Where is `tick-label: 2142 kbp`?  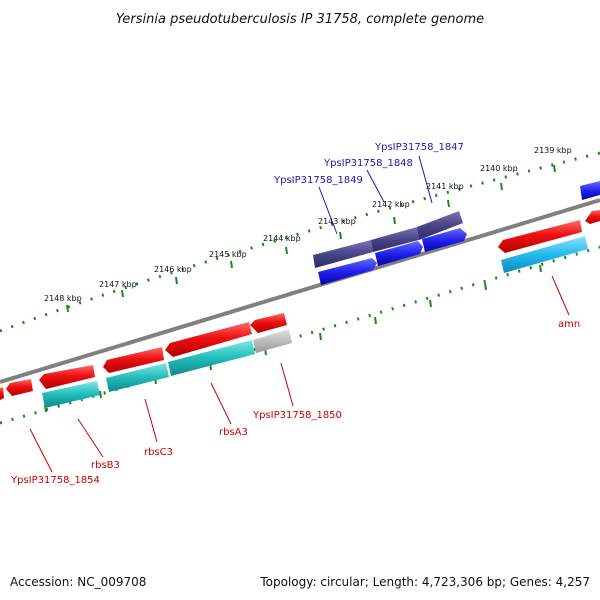
tick-label: 2142 kbp is located at coordinates (391, 204).